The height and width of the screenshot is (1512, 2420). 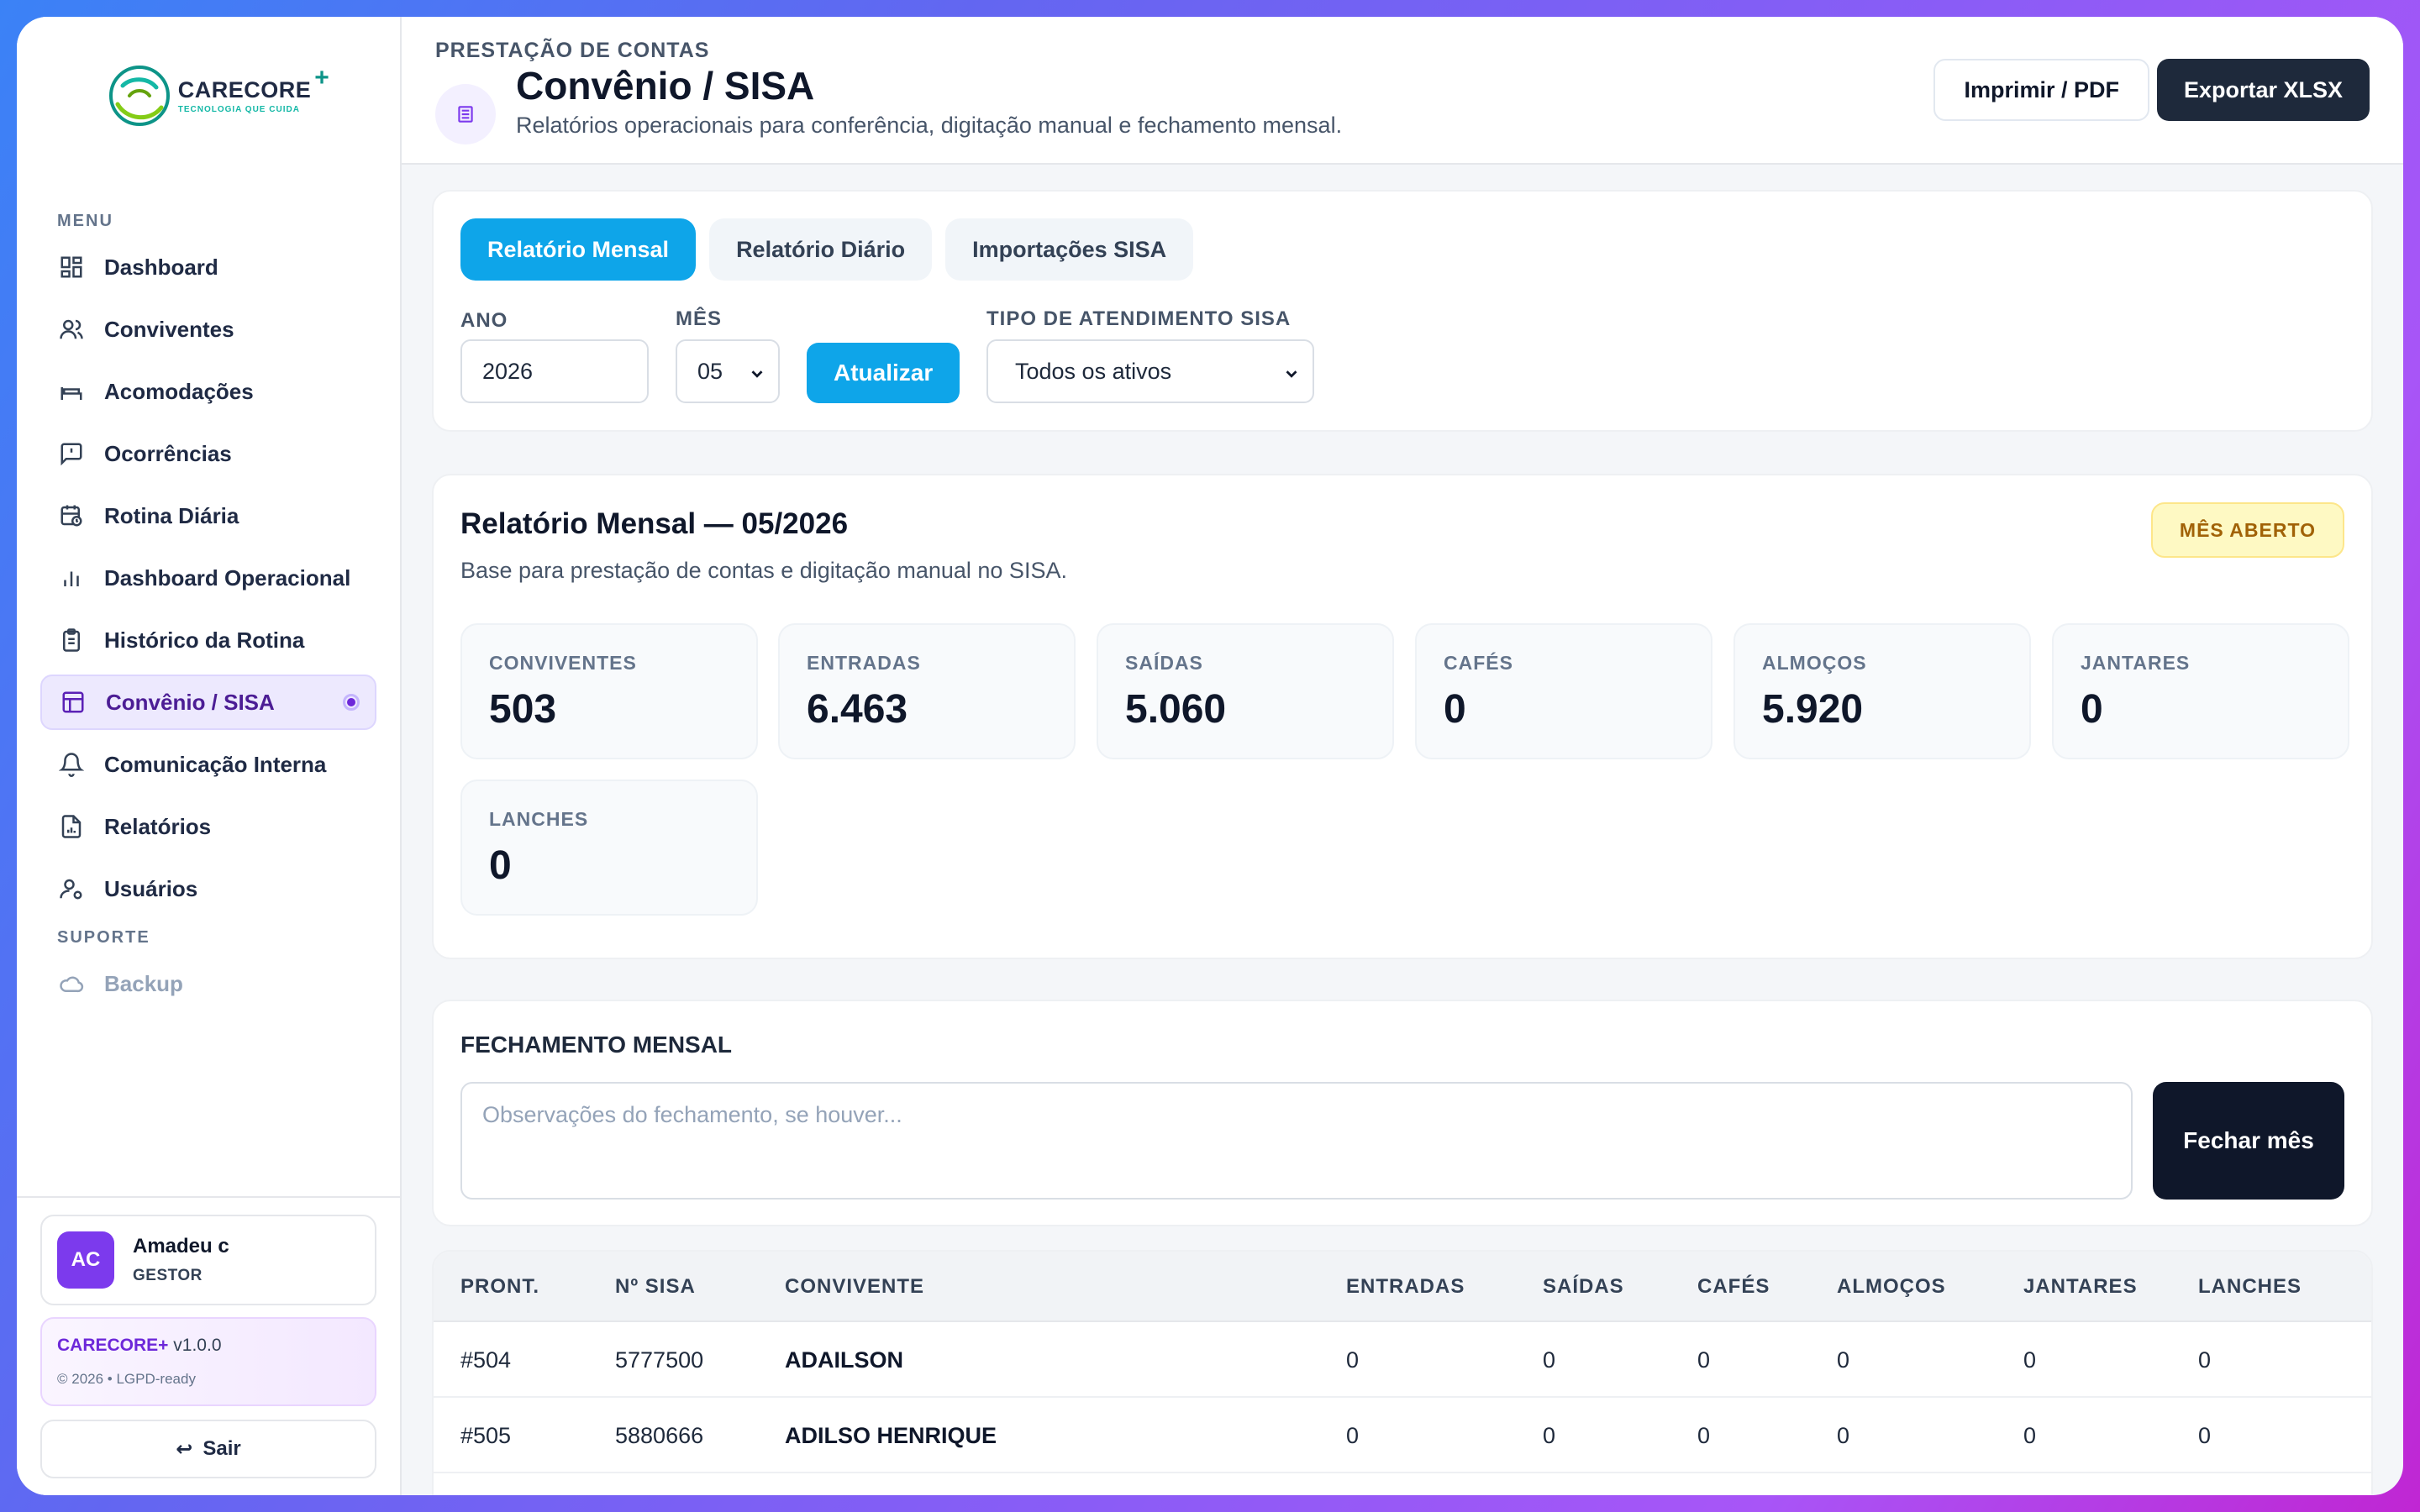 I want to click on bed-icon, so click(x=71, y=391).